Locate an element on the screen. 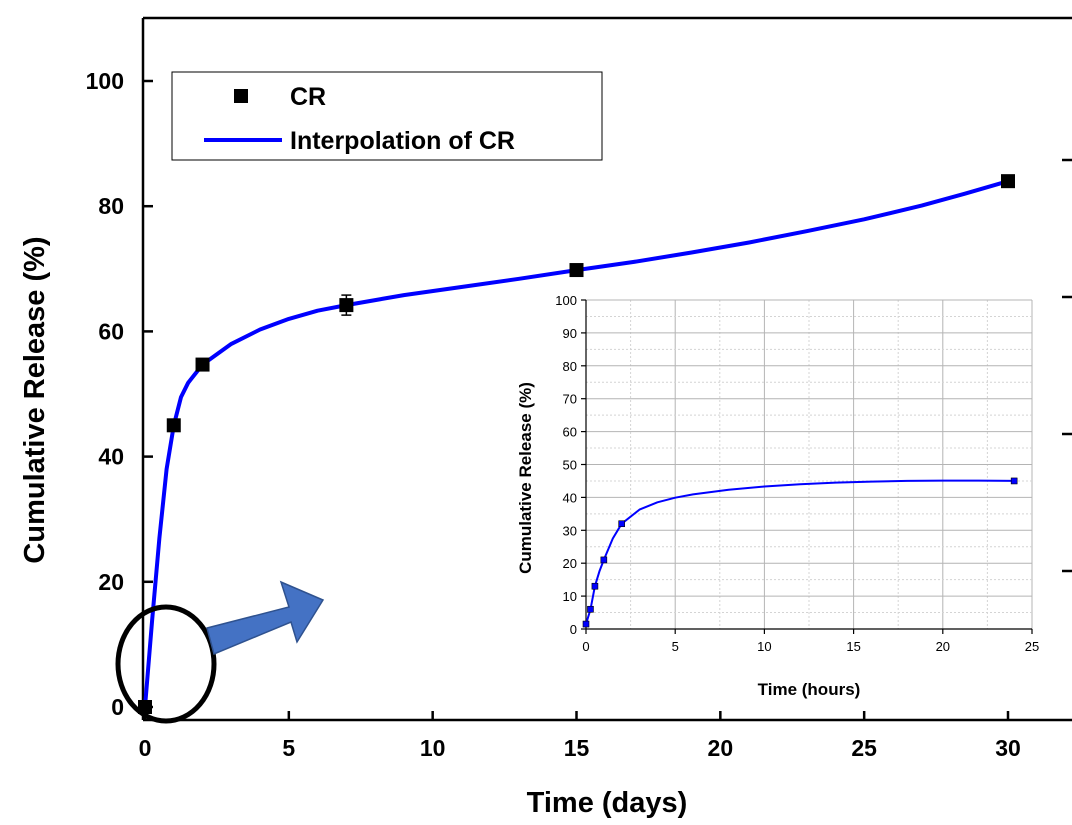 Image resolution: width=1072 pixels, height=825 pixels. main-y-axis-label: Cumulative Release (%) is located at coordinates (35, 399).